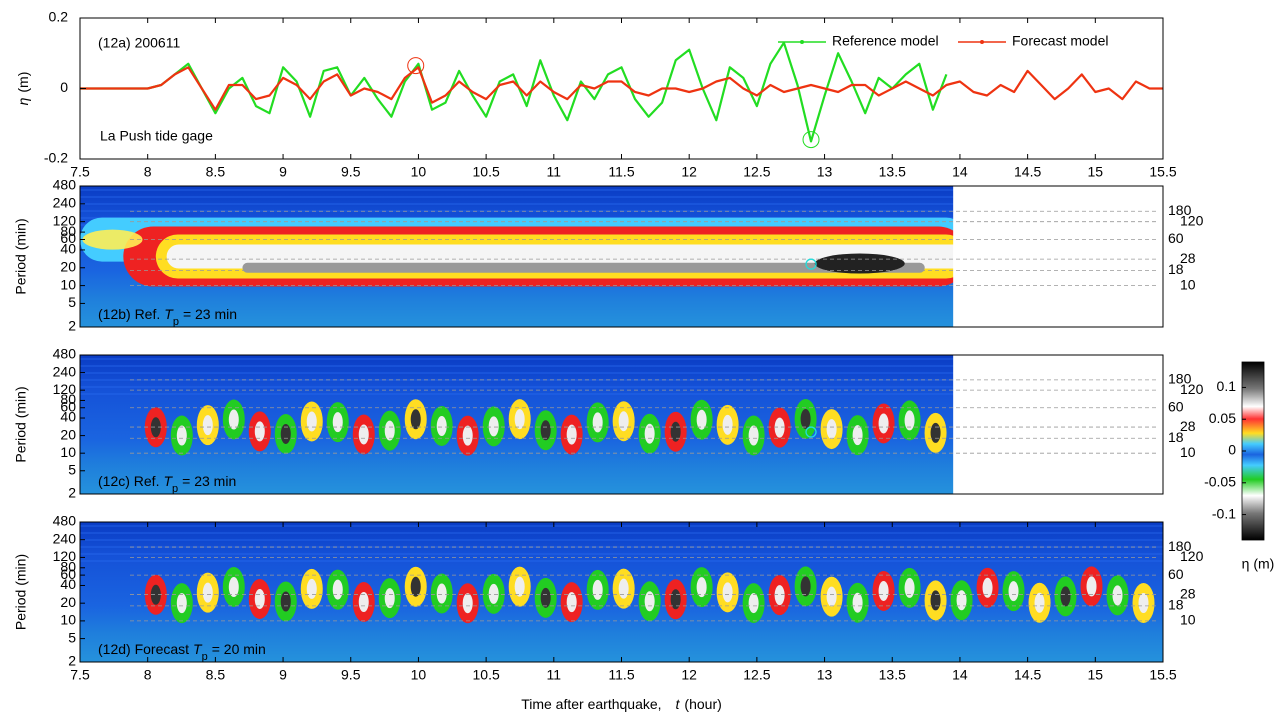 The height and width of the screenshot is (719, 1278). I want to click on y-axis-label-part: (m), so click(23, 82).